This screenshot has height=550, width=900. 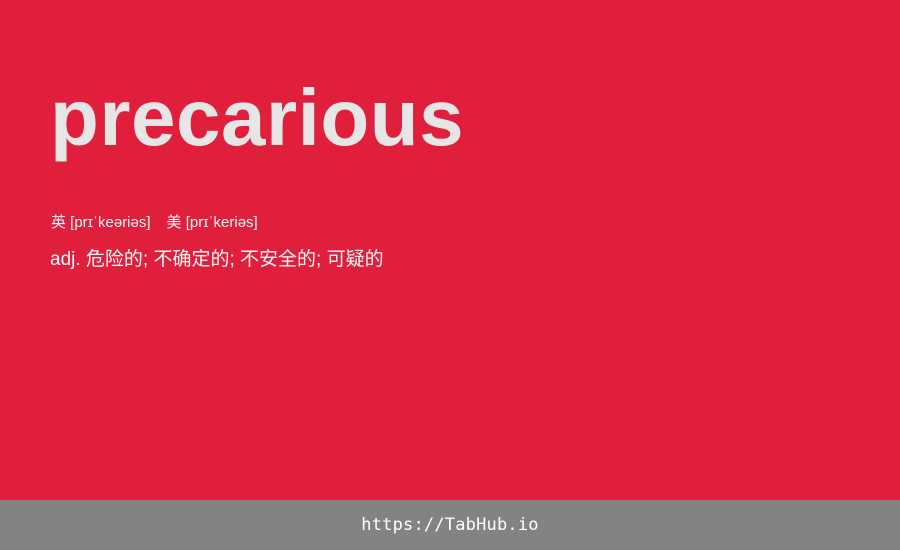 I want to click on headword: precarious, so click(x=257, y=117).